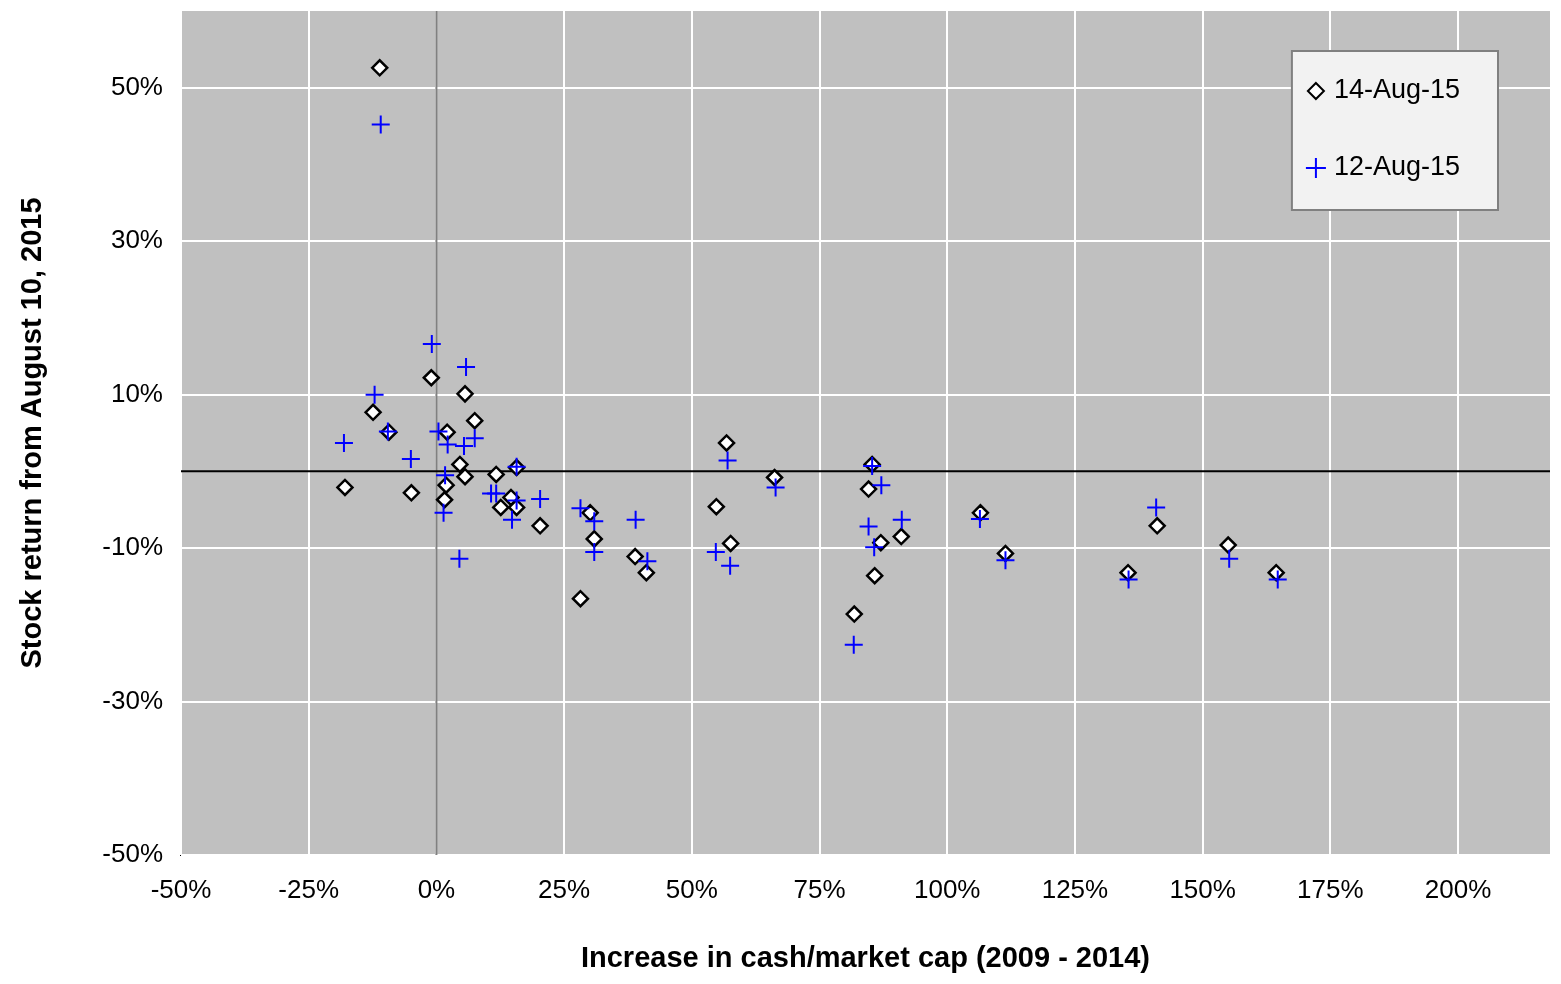 Image resolution: width=1561 pixels, height=984 pixels. I want to click on y-tick-label: -10%, so click(132, 546).